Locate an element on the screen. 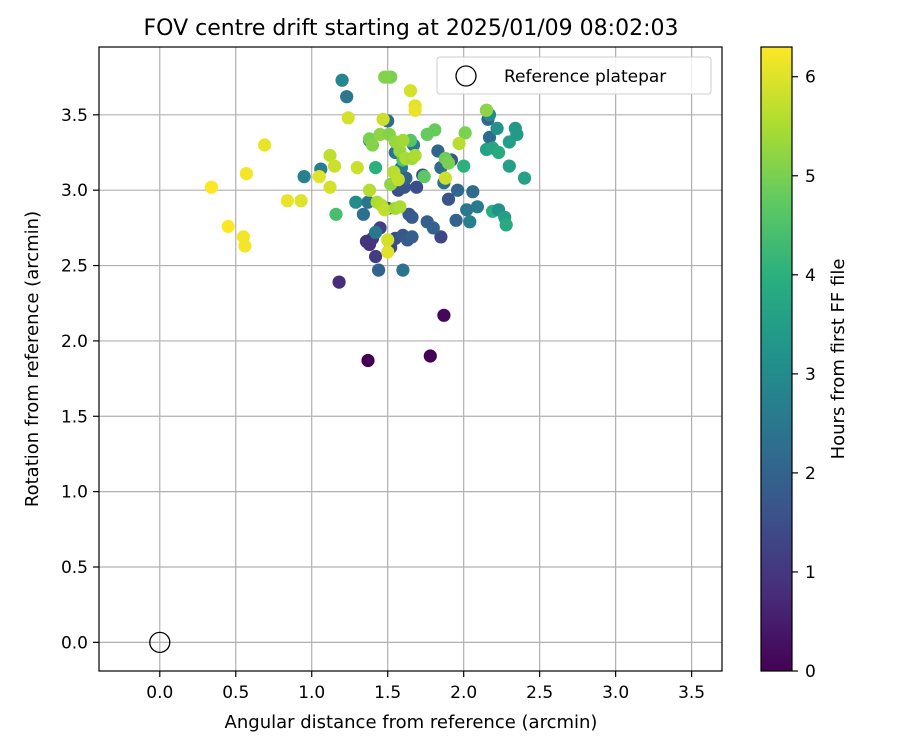  legend-box is located at coordinates (574, 75).